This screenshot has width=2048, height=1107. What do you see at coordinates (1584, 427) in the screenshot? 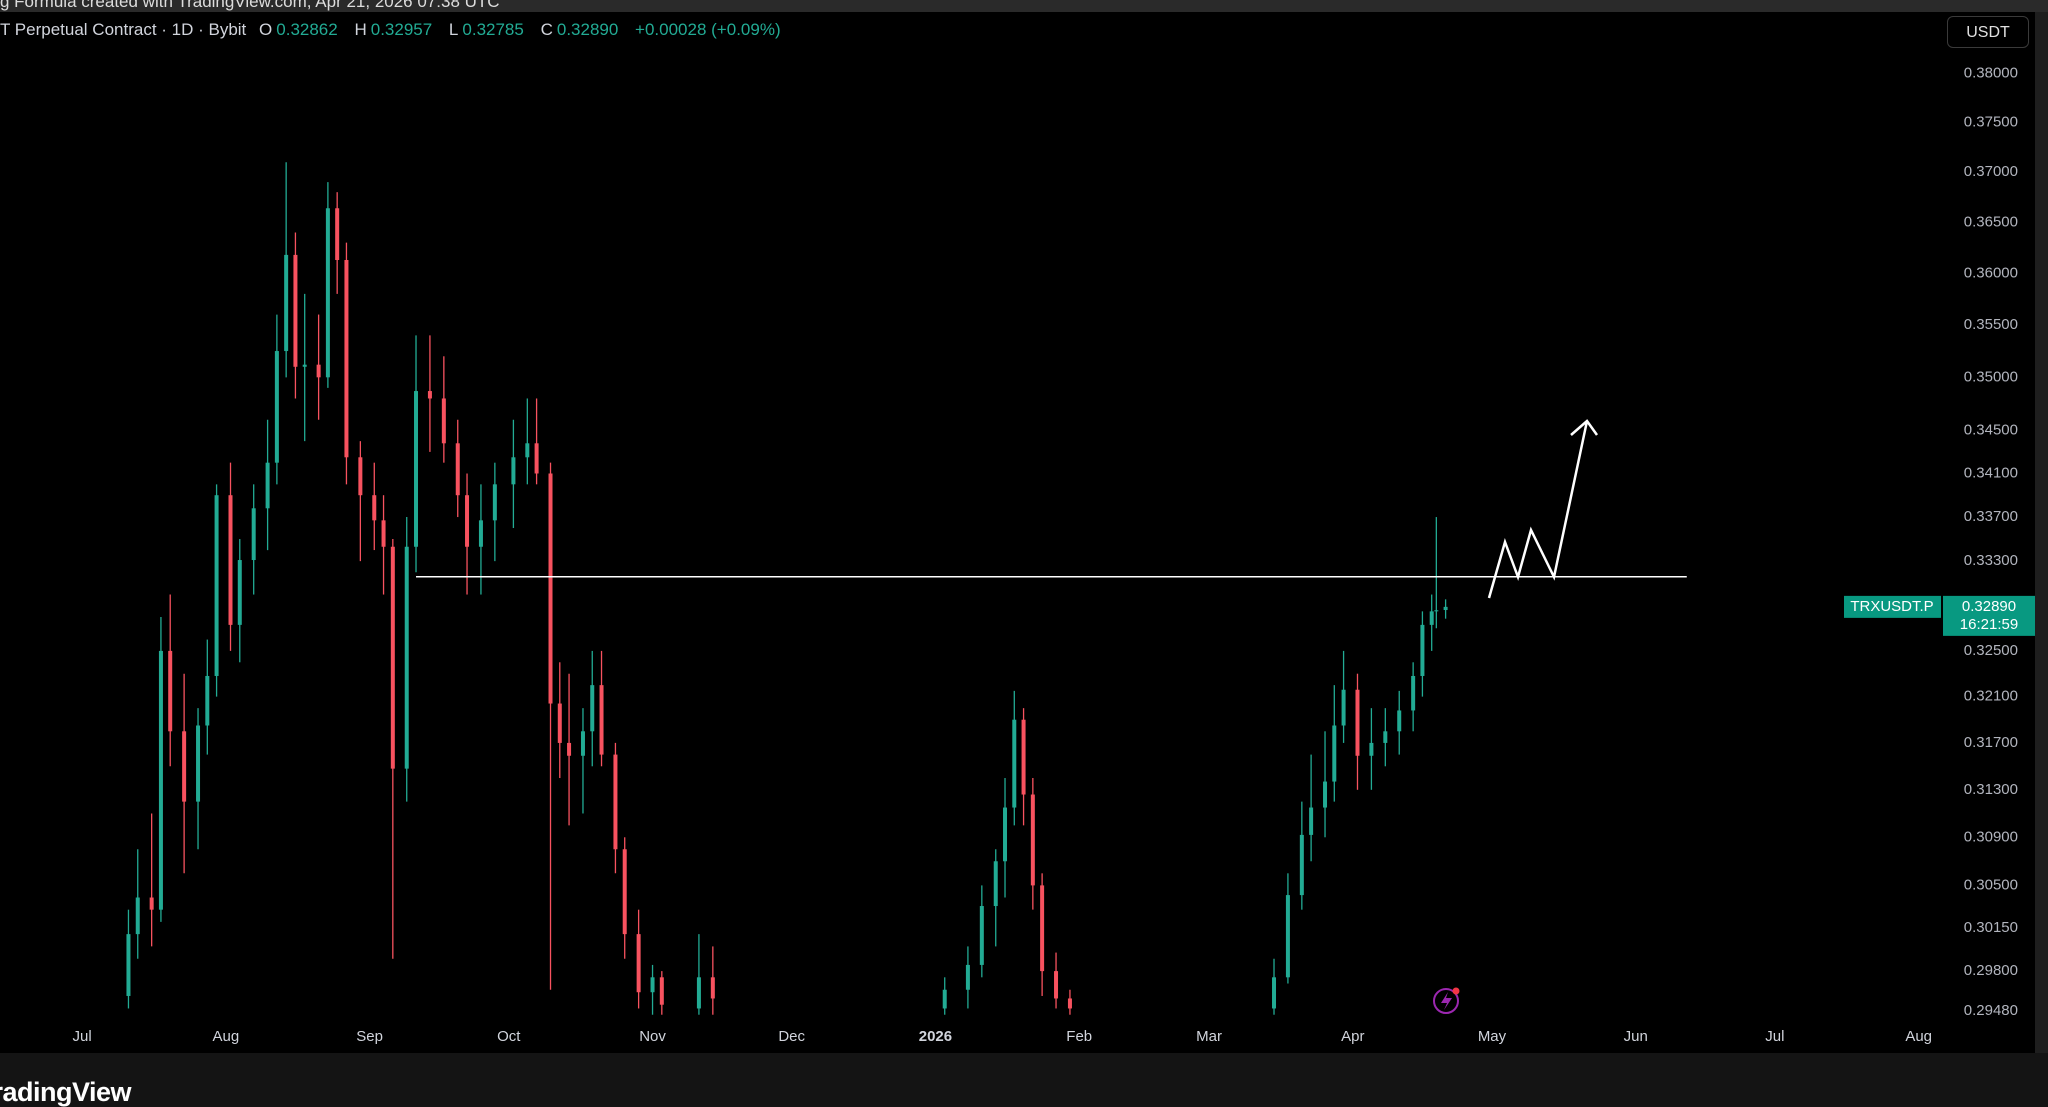
I see `projection-arrowhead` at bounding box center [1584, 427].